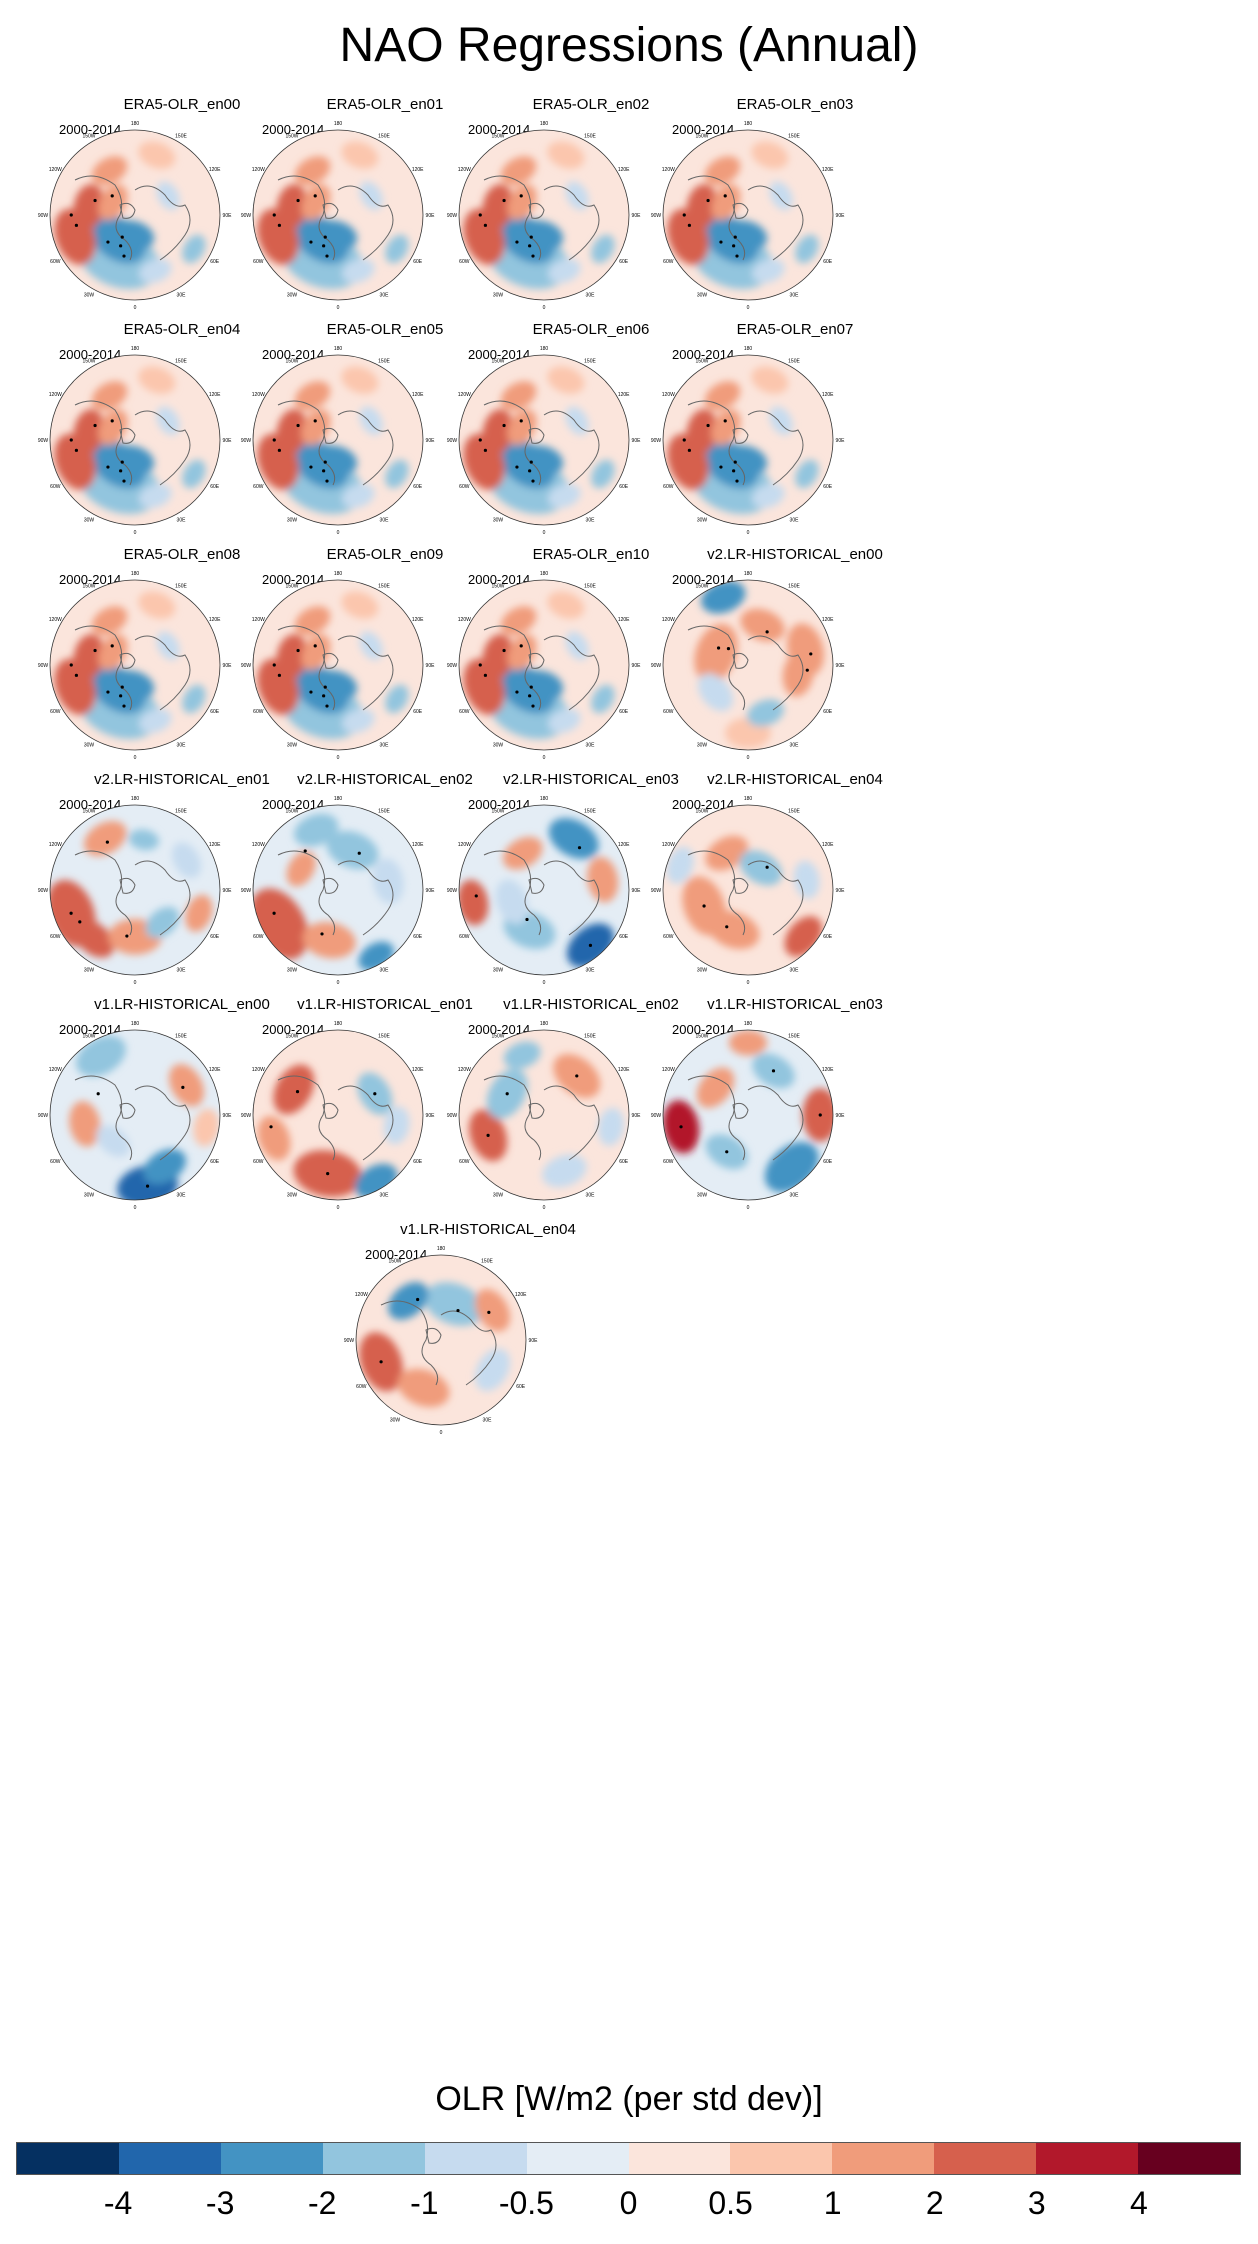 Image resolution: width=1258 pixels, height=2244 pixels. Describe the element at coordinates (322, 2203) in the screenshot. I see `colorbar-tick-label: -2` at that location.